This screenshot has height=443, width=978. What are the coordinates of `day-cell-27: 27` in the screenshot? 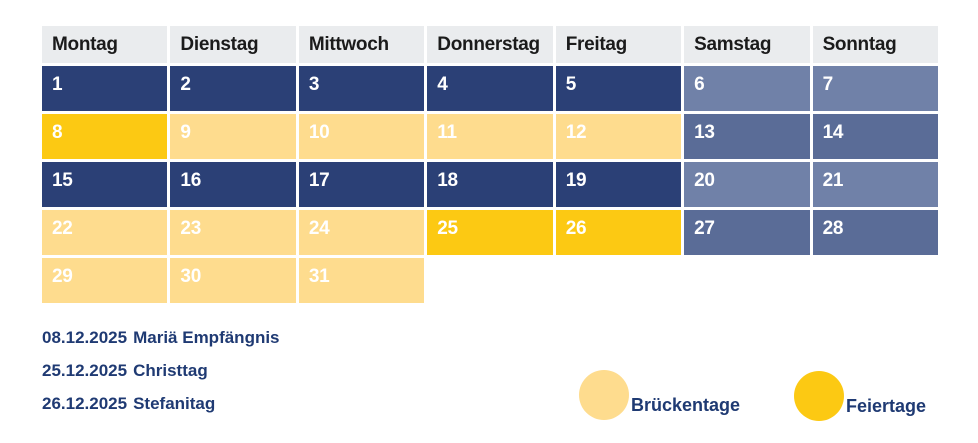 It's located at (747, 232).